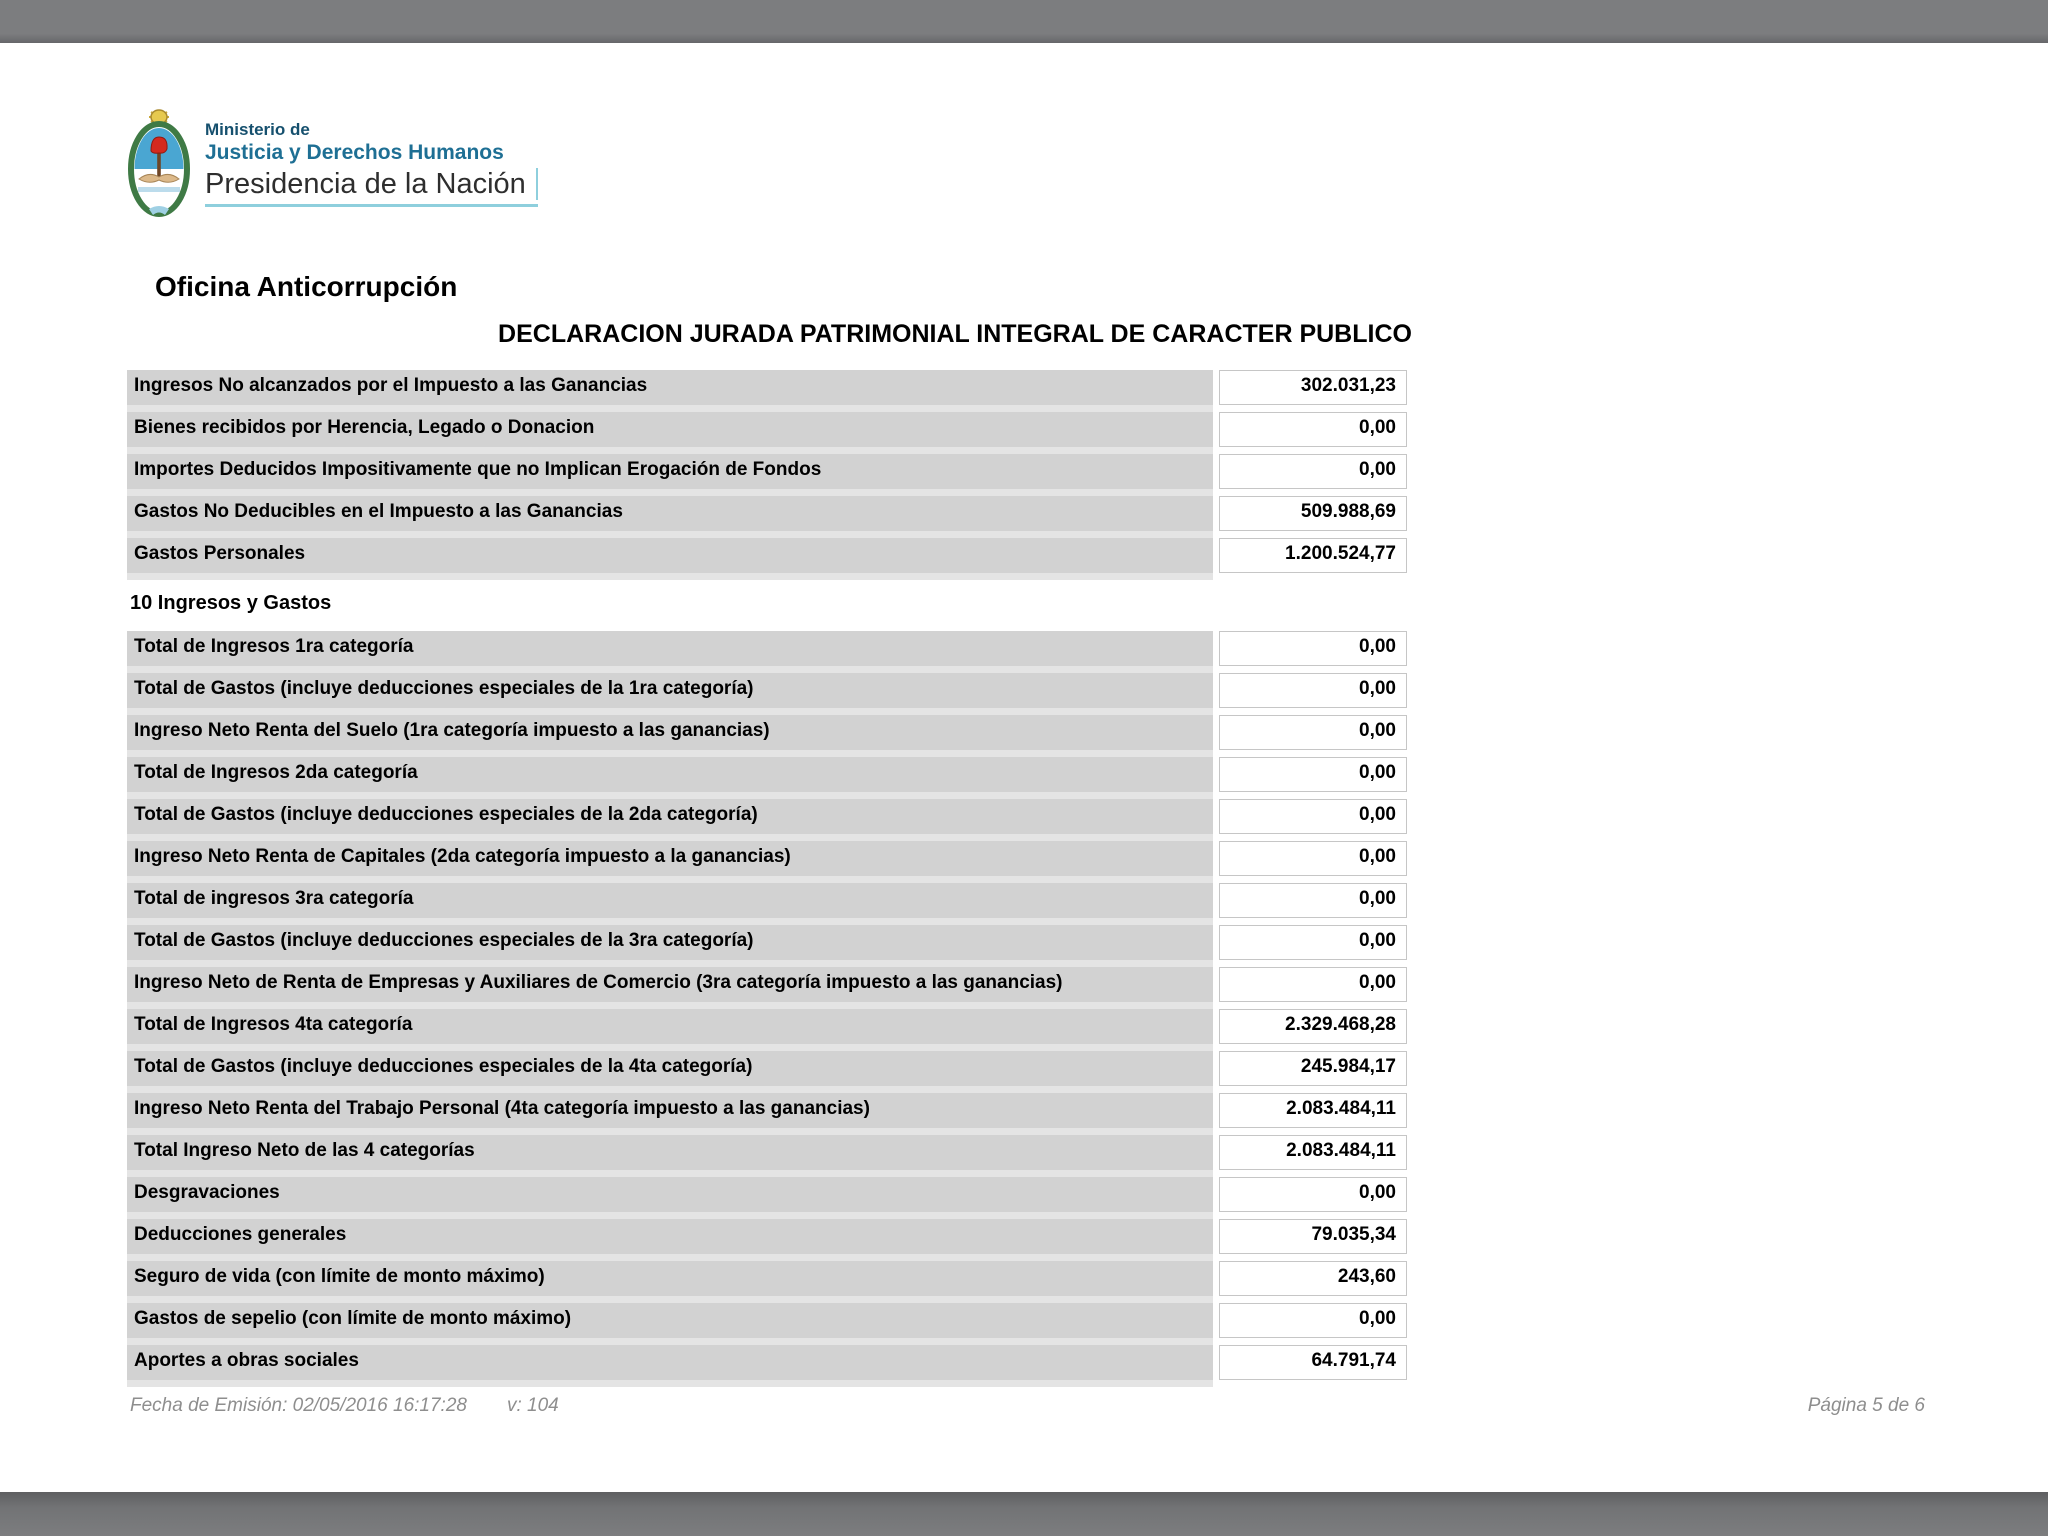 This screenshot has width=2048, height=1536. I want to click on row-value: 64.791,74, so click(1313, 1362).